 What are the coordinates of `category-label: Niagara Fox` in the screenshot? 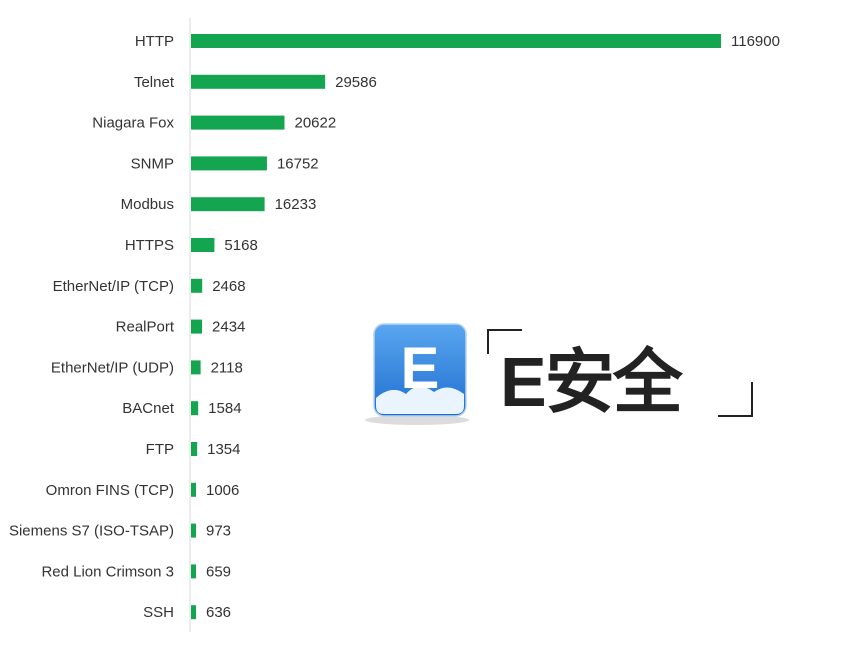 It's located at (133, 123).